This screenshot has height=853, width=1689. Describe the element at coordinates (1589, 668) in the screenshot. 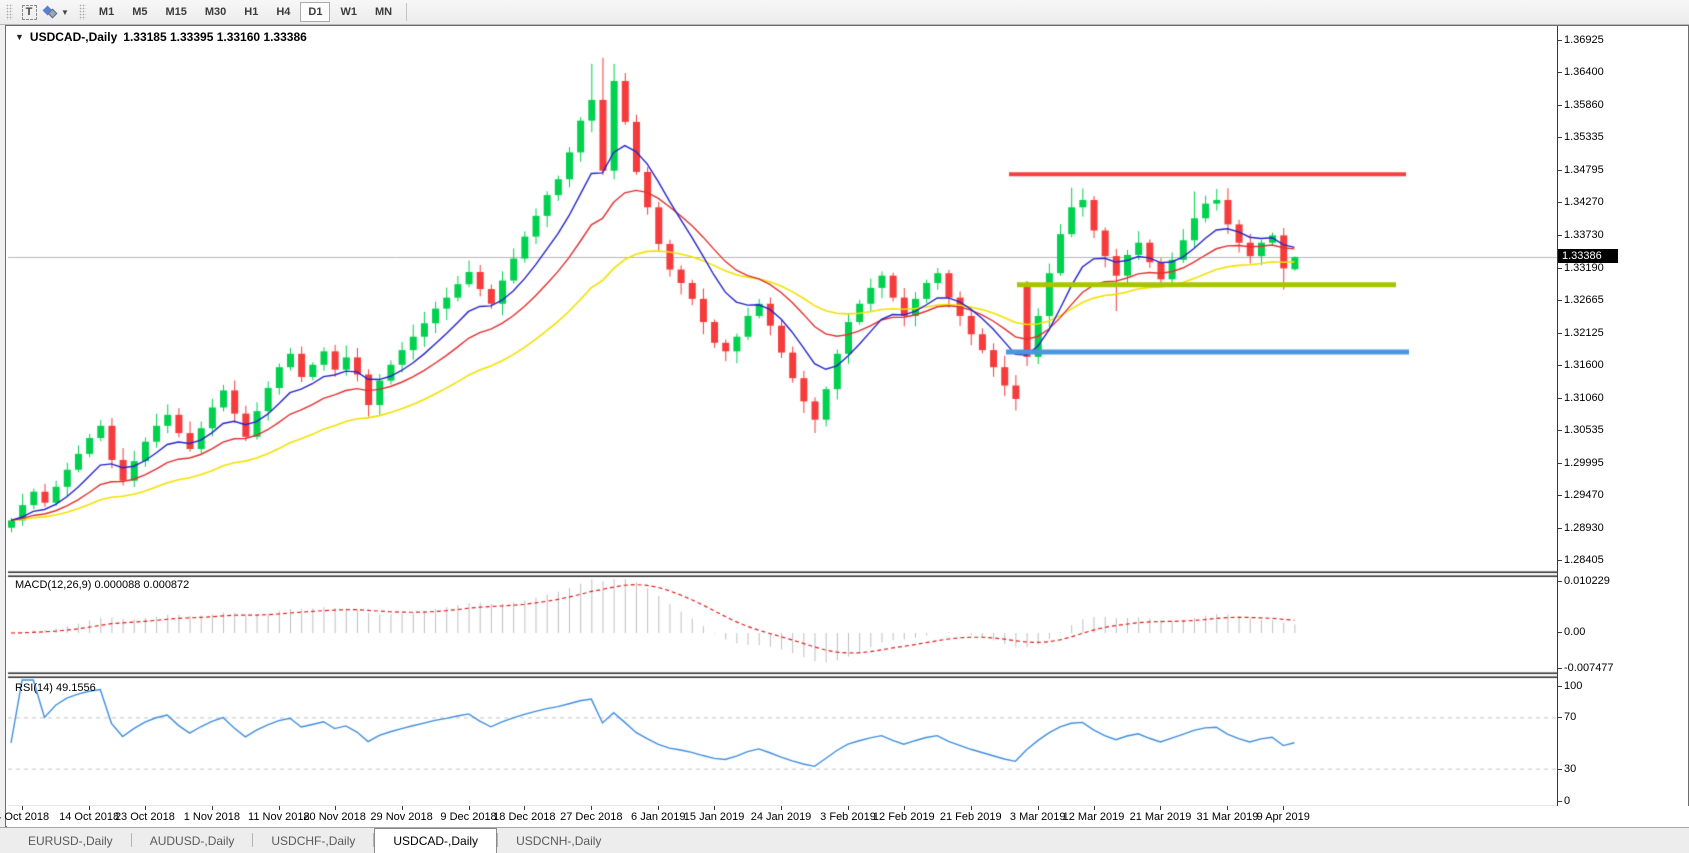

I see `indicator-axis-label: -0.007477` at that location.